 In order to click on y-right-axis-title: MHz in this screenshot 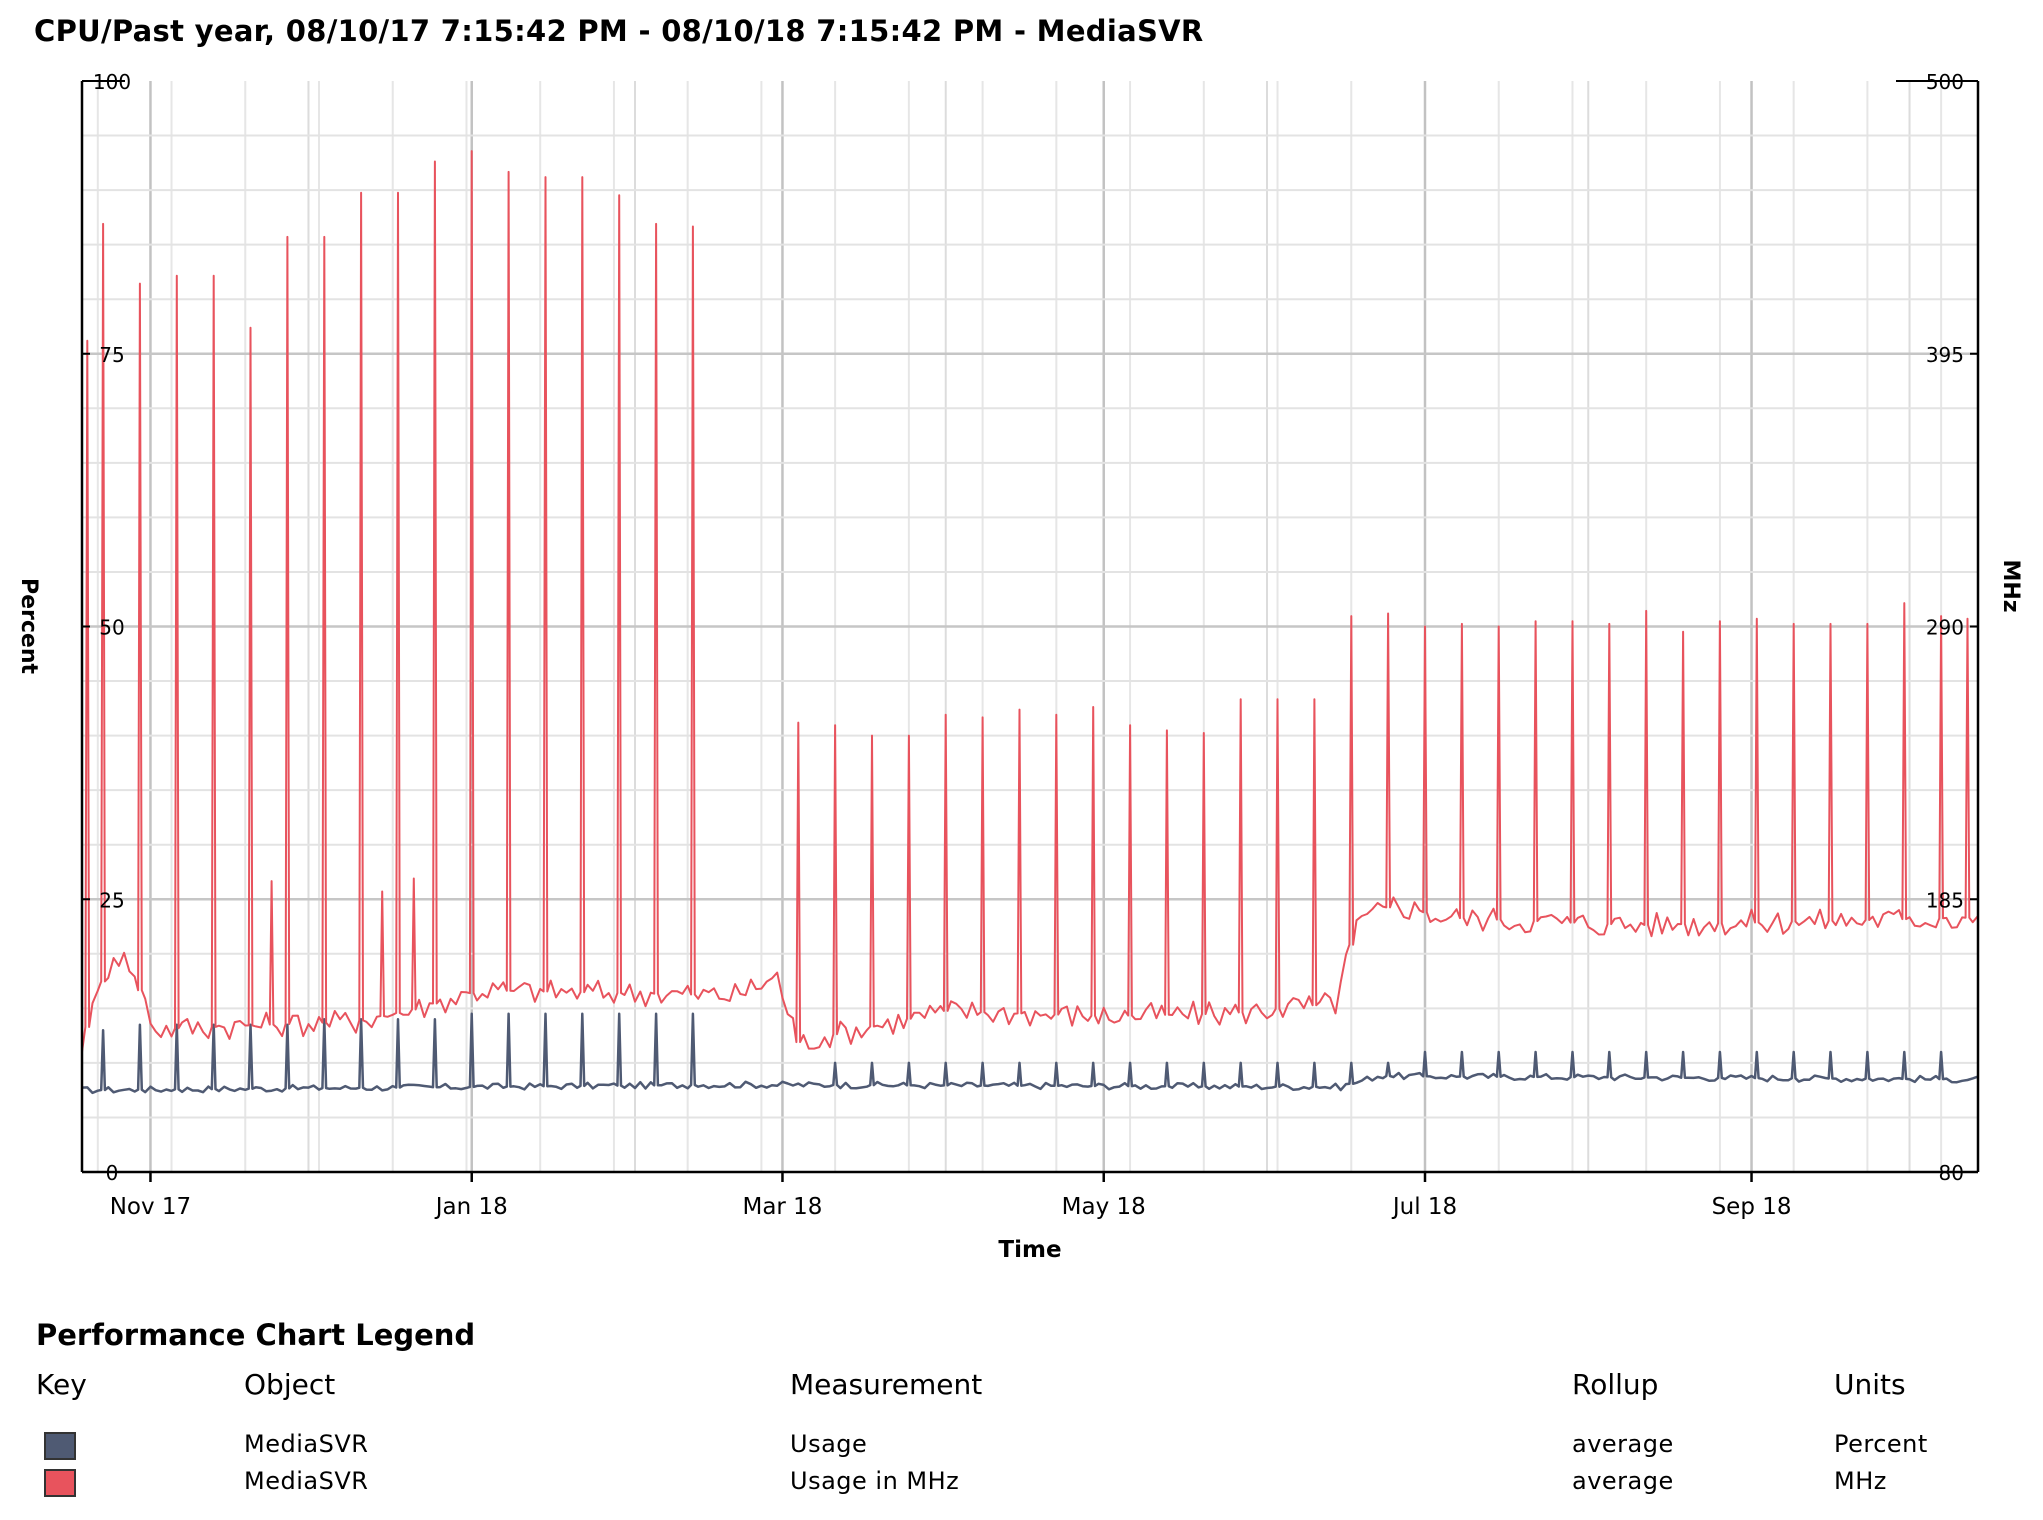, I will do `click(2010, 585)`.